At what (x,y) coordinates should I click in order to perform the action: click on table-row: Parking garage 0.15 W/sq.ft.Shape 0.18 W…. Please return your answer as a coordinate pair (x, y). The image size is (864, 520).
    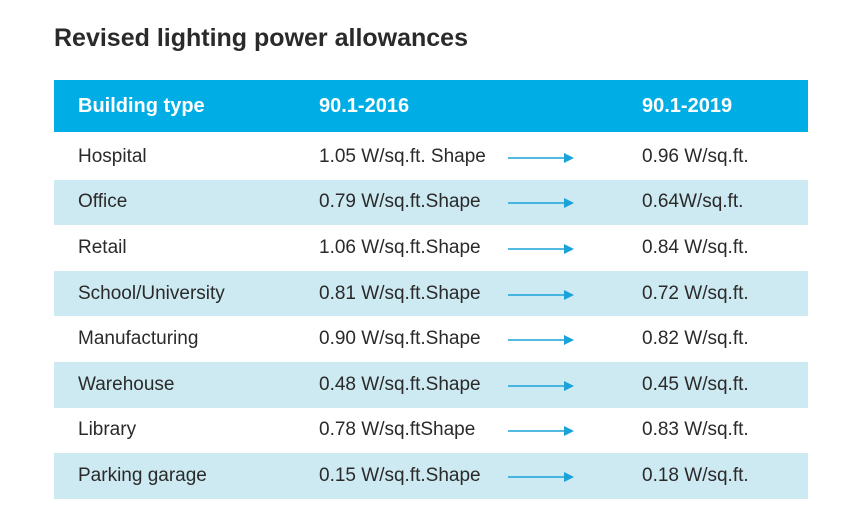
    Looking at the image, I should click on (431, 476).